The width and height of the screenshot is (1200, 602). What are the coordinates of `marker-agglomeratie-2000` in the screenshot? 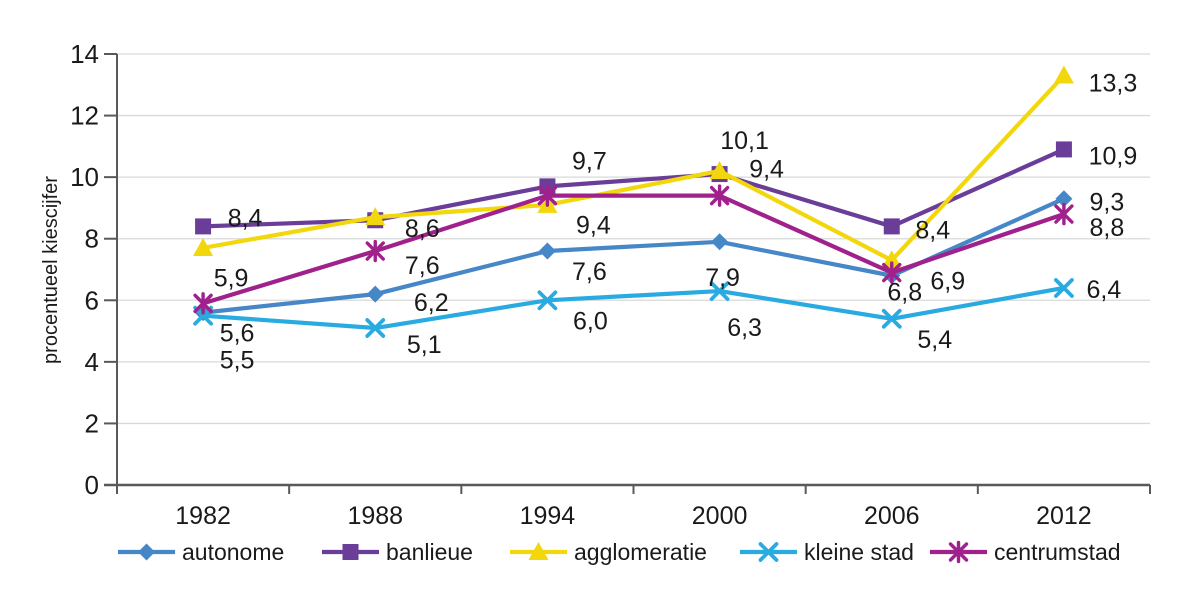 It's located at (719, 169).